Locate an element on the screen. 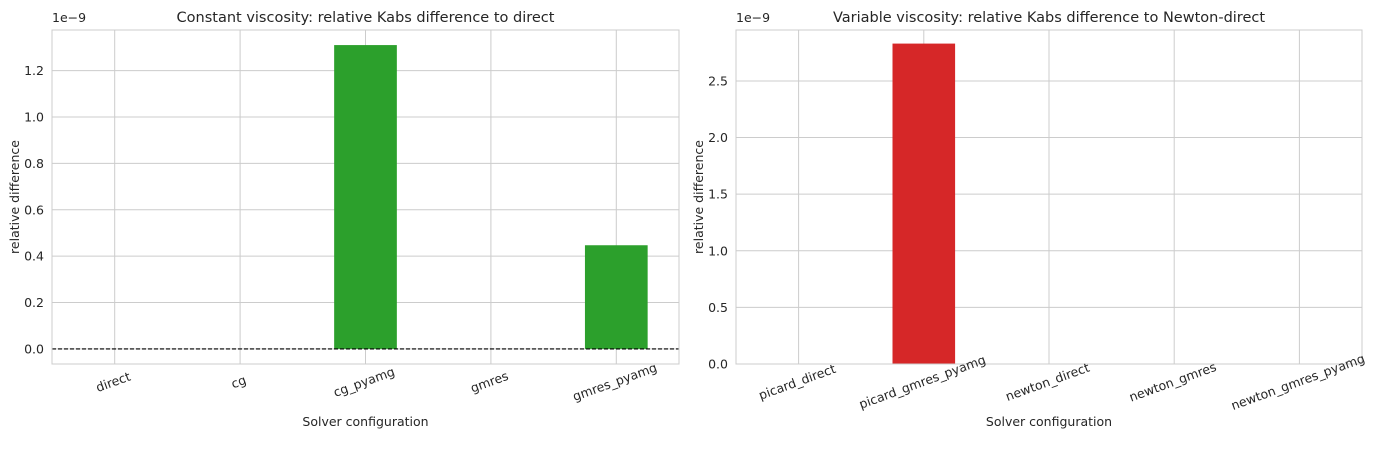 This screenshot has width=1376, height=460. x-tick-label: picard_direct is located at coordinates (797, 382).